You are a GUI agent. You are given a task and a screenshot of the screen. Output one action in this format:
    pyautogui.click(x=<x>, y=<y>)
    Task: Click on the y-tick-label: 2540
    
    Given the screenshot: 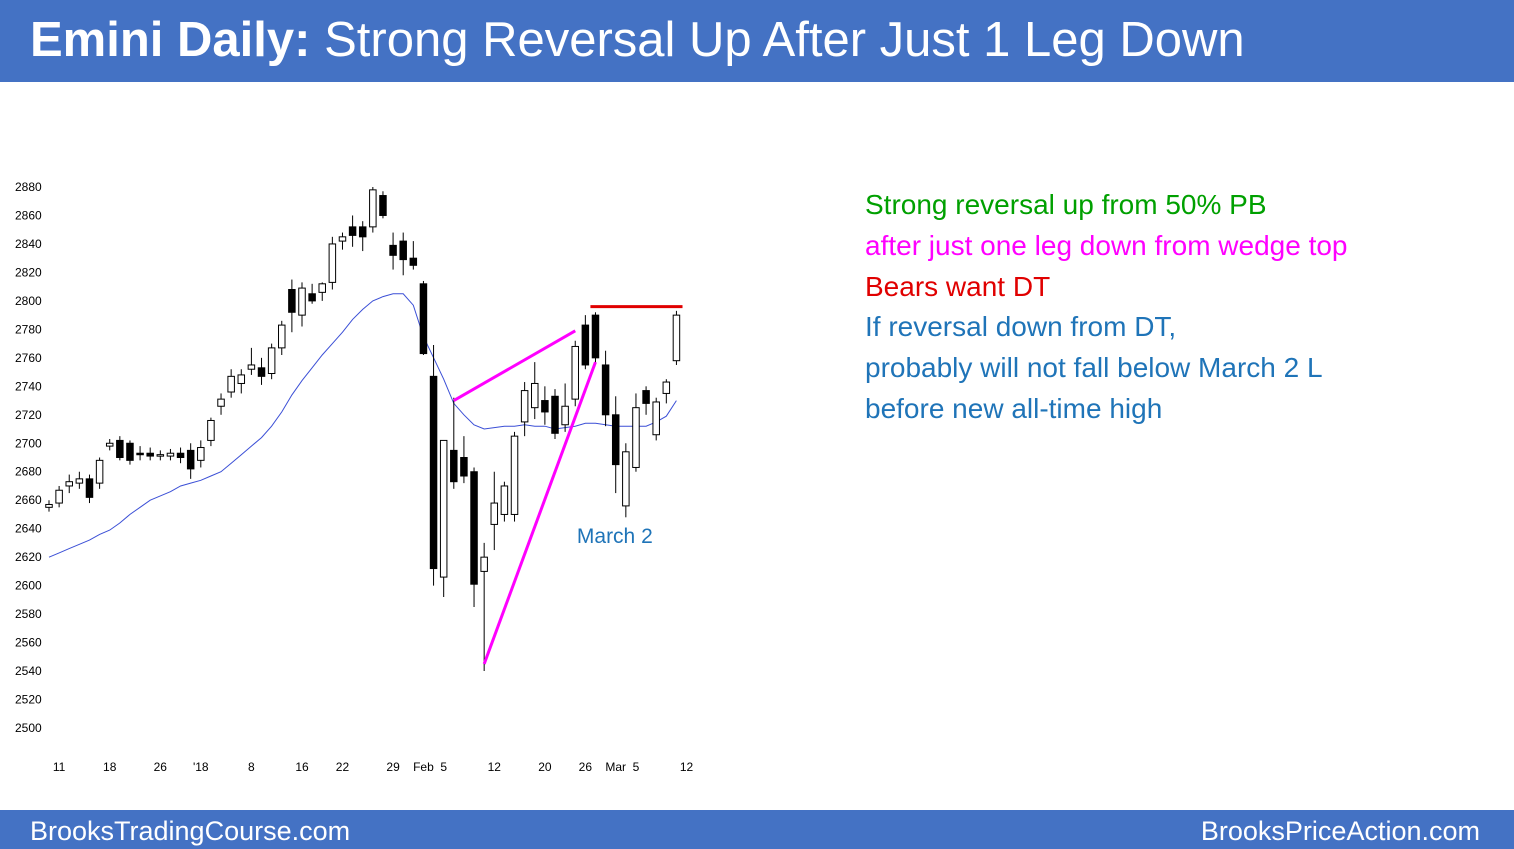 What is the action you would take?
    pyautogui.click(x=28, y=671)
    